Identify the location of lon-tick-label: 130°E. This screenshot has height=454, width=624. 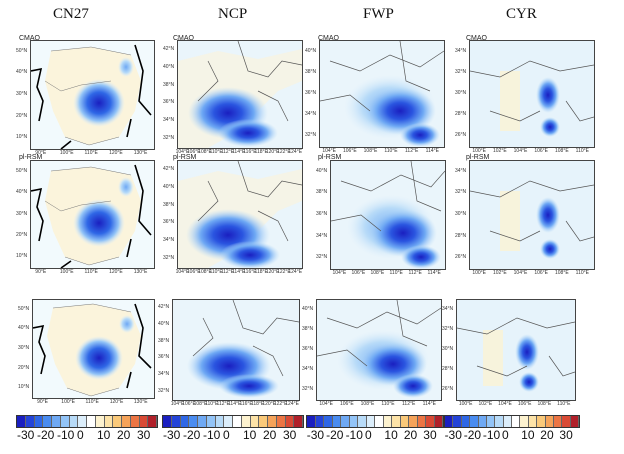
(140, 402).